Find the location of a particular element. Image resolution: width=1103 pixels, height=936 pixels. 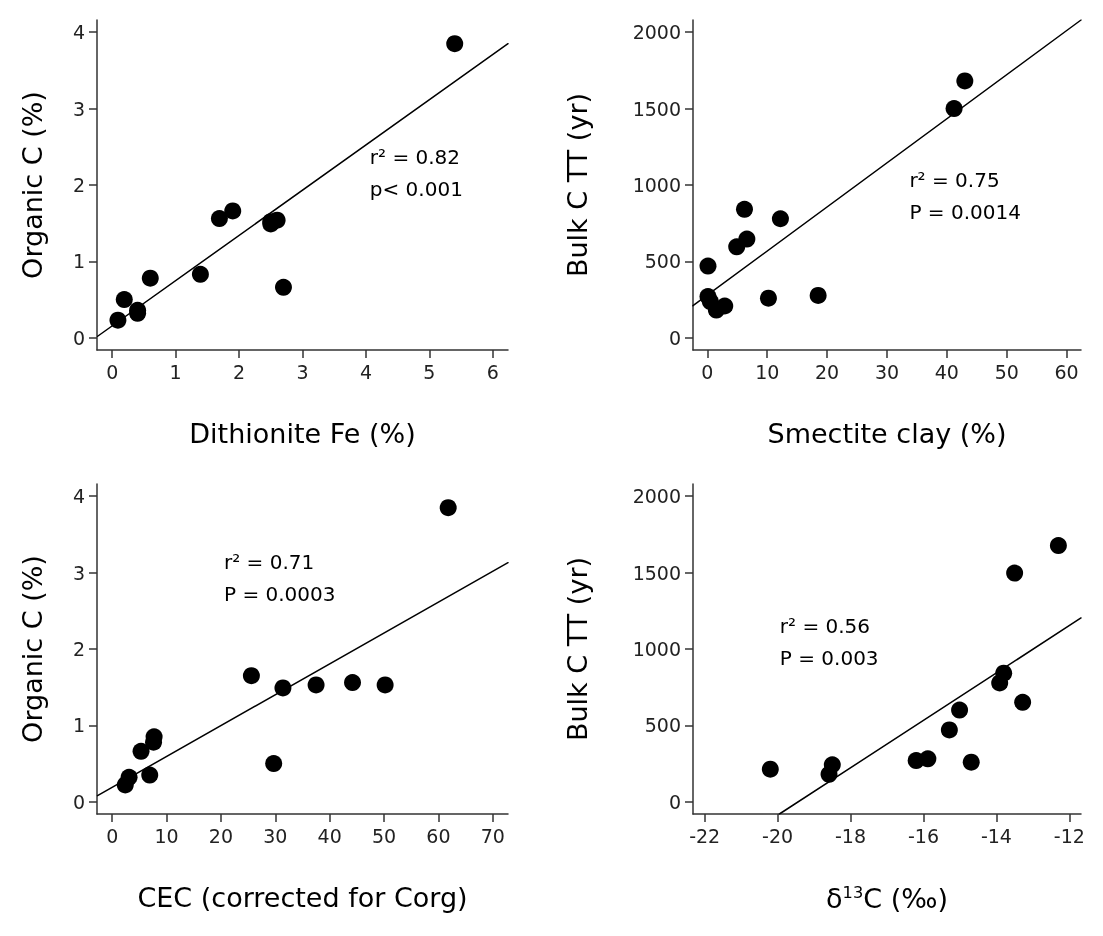

annotation: r² = 0.56 is located at coordinates (825, 626).